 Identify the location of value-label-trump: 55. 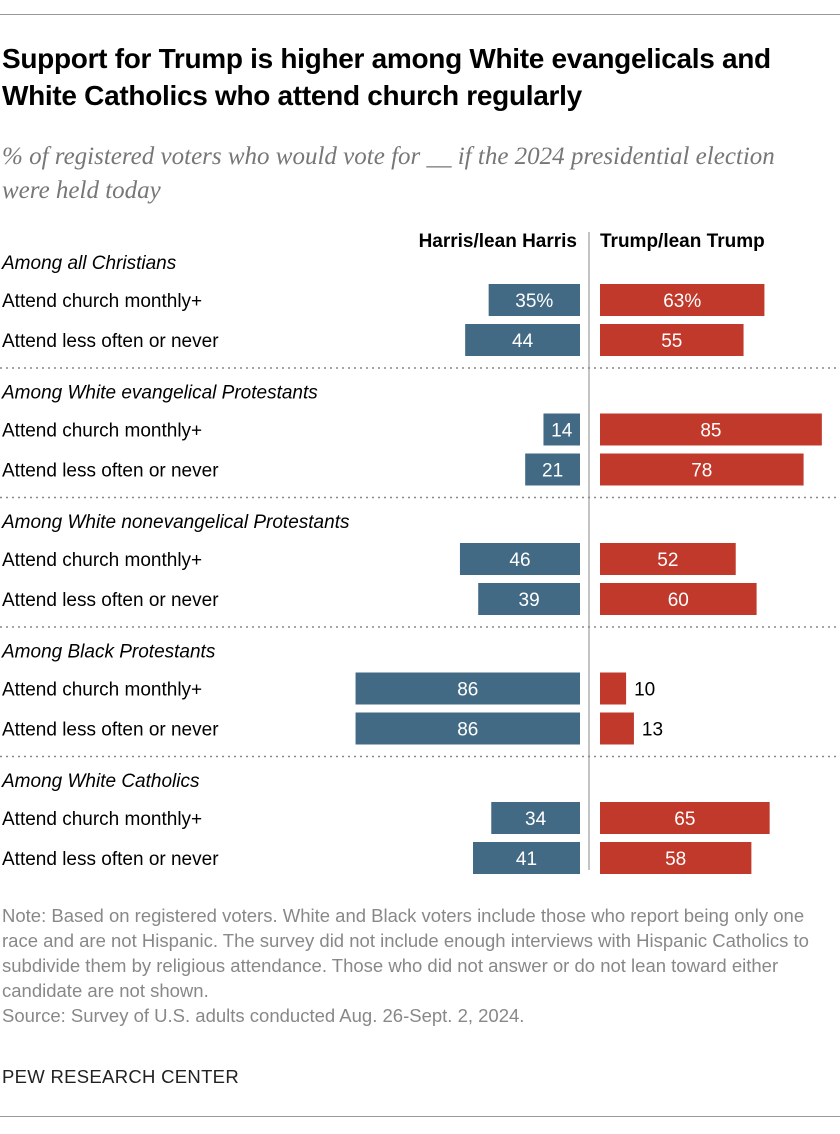
(671, 341).